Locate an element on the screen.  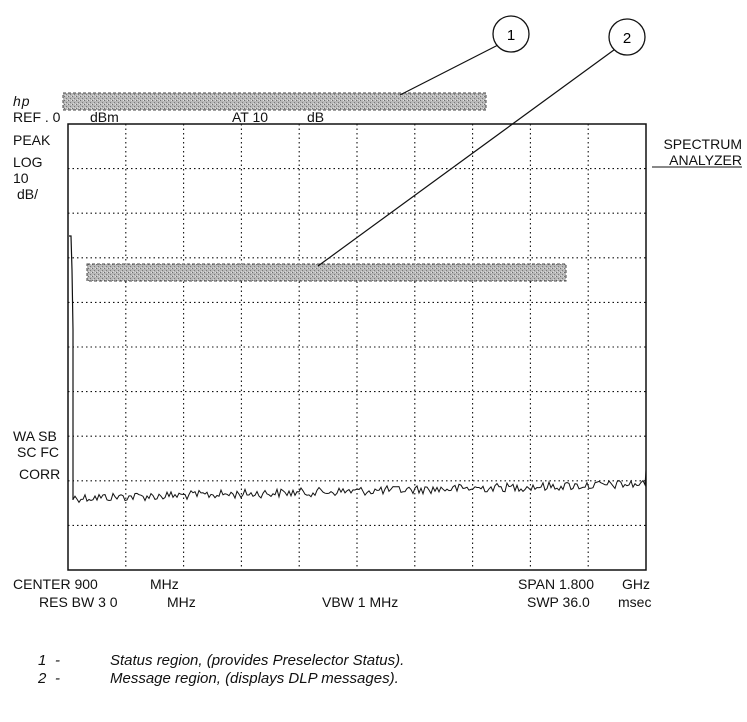
callout-2-number: 2 is located at coordinates (627, 38).